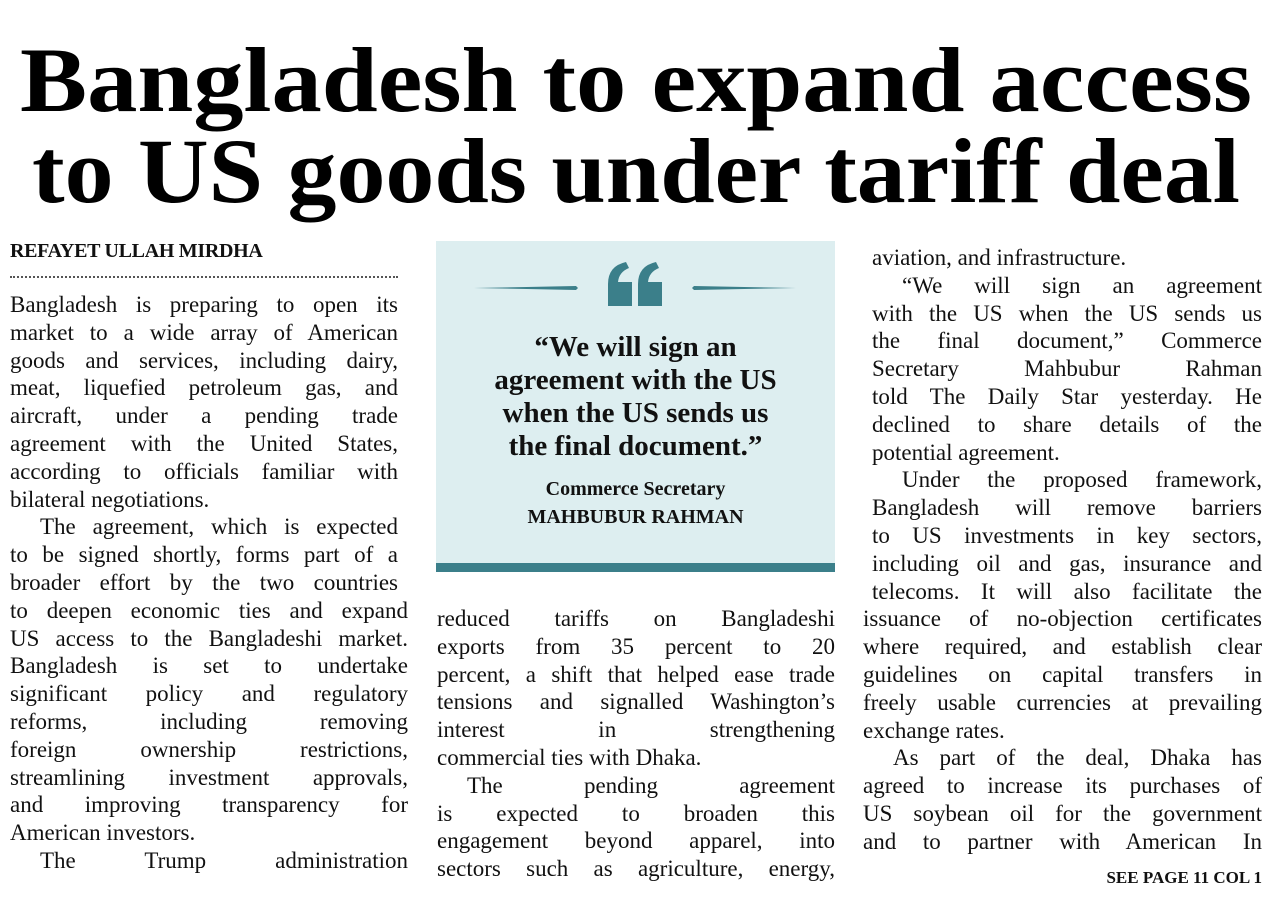 The width and height of the screenshot is (1272, 903). What do you see at coordinates (1082, 285) in the screenshot?
I see `body-line: “We will sign an agreement` at bounding box center [1082, 285].